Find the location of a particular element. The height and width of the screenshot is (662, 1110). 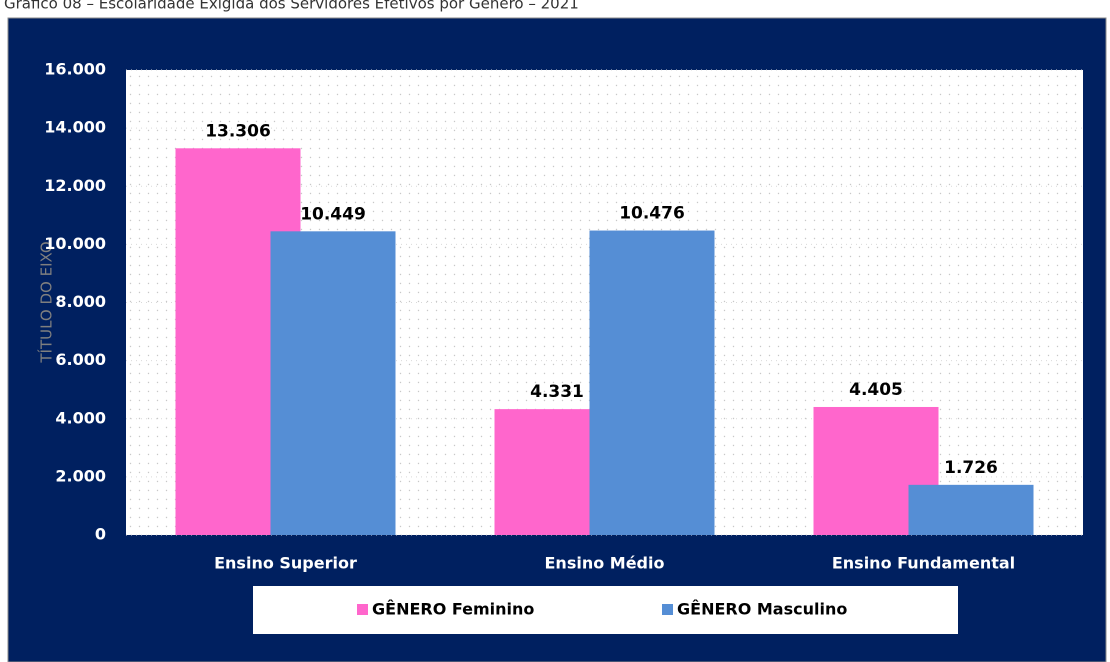

y-tick-label: 16.000 is located at coordinates (75, 69).